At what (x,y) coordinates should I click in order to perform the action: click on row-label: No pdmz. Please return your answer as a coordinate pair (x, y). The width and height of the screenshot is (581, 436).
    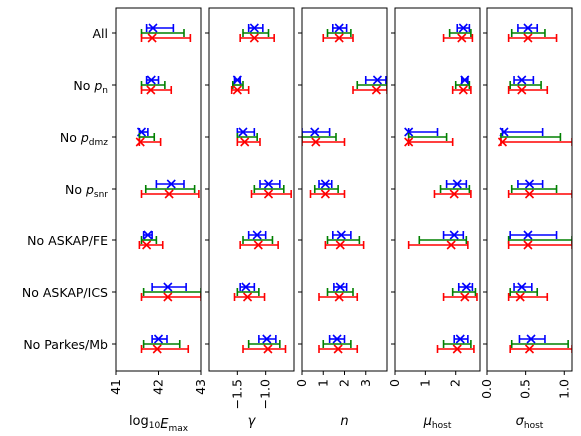
    Looking at the image, I should click on (84, 139).